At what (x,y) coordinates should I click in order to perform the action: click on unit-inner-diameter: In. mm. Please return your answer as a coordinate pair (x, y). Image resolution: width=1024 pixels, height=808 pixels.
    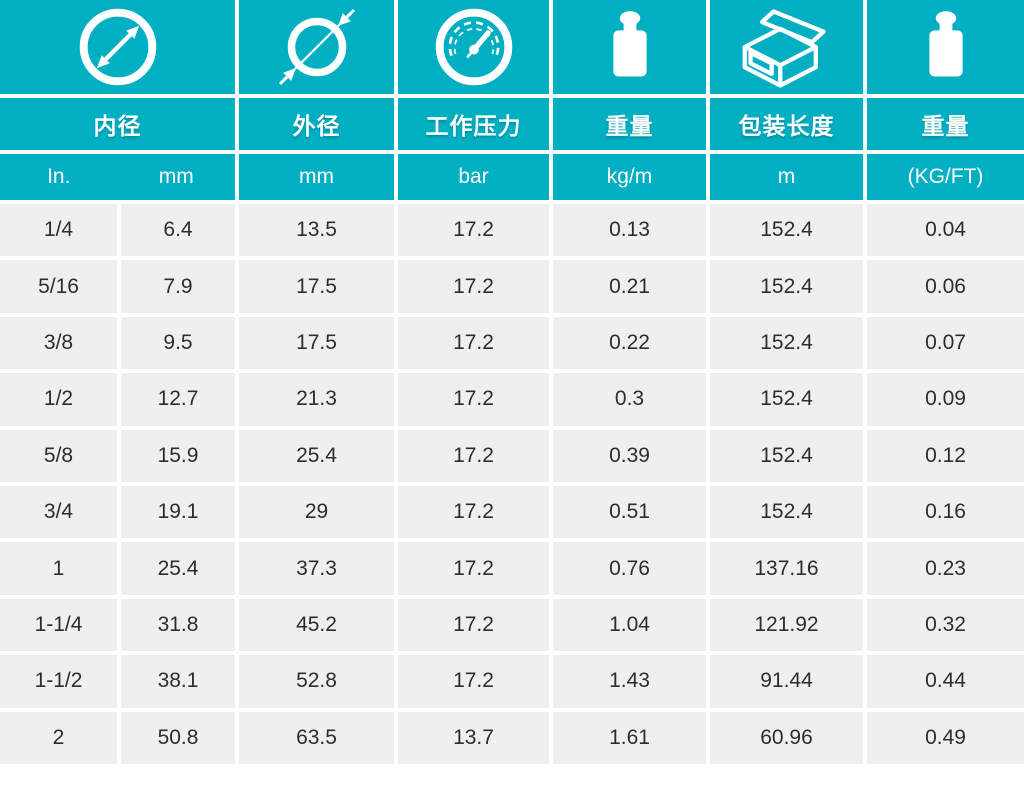
    Looking at the image, I should click on (117, 177).